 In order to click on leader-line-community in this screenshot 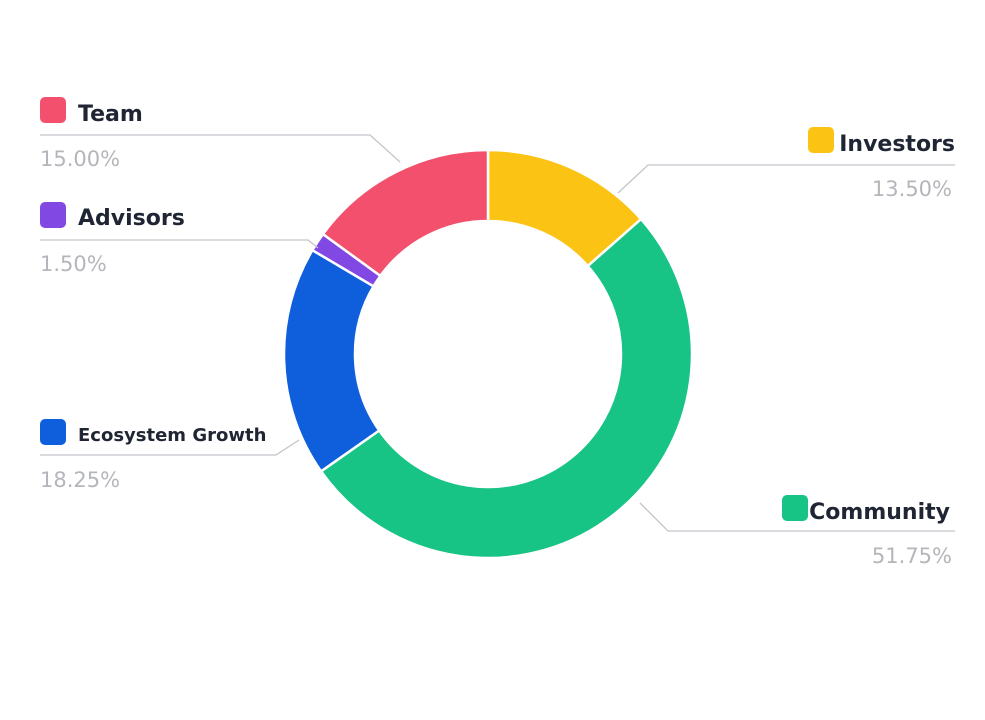, I will do `click(797, 517)`.